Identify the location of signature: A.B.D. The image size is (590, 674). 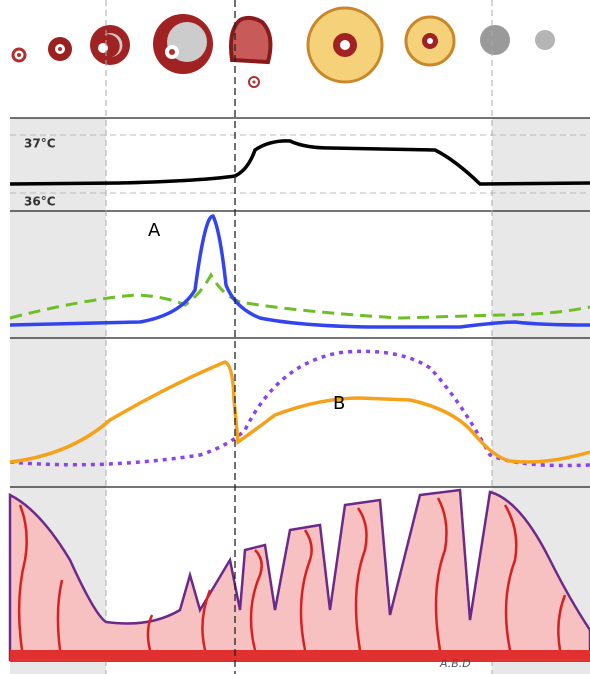
(455, 663).